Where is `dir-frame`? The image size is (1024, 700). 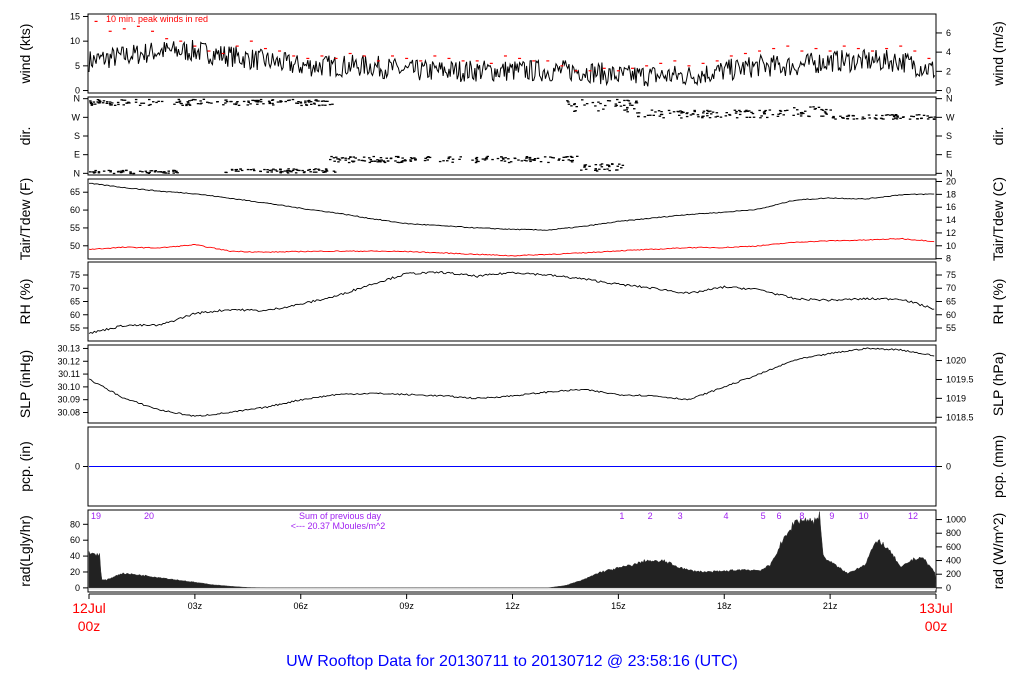
dir-frame is located at coordinates (512, 136).